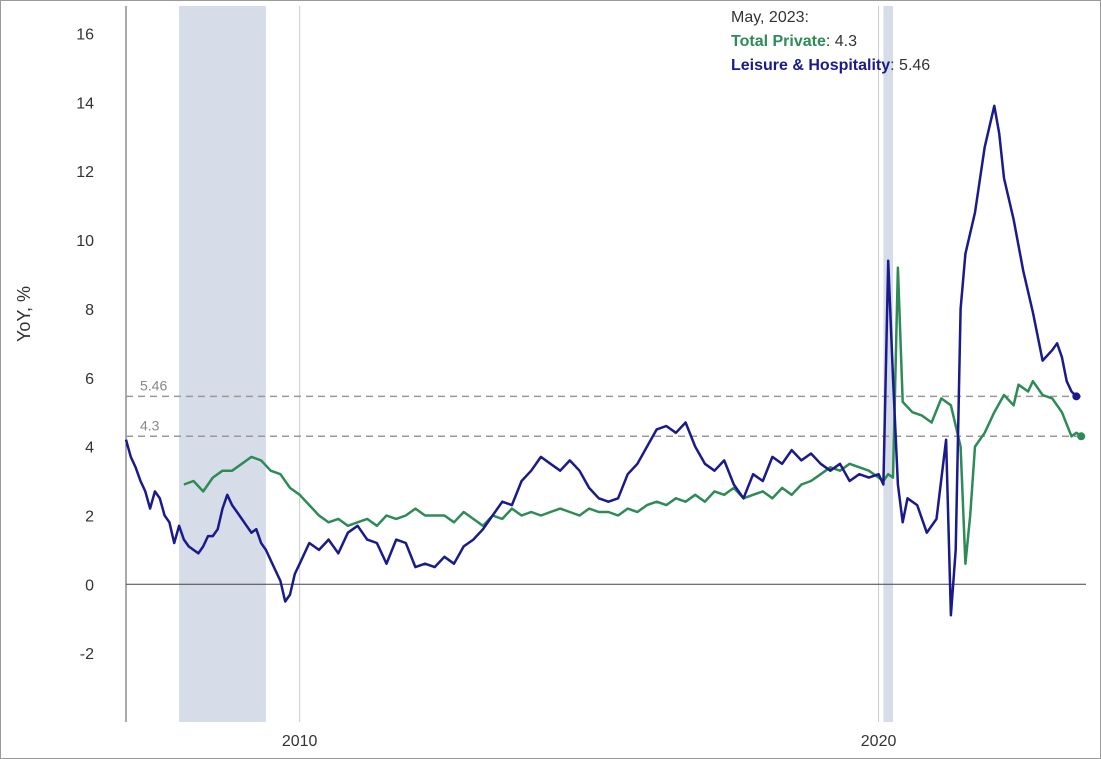 This screenshot has height=759, width=1101. Describe the element at coordinates (846, 41) in the screenshot. I see `tooltip-value: 4.3` at that location.